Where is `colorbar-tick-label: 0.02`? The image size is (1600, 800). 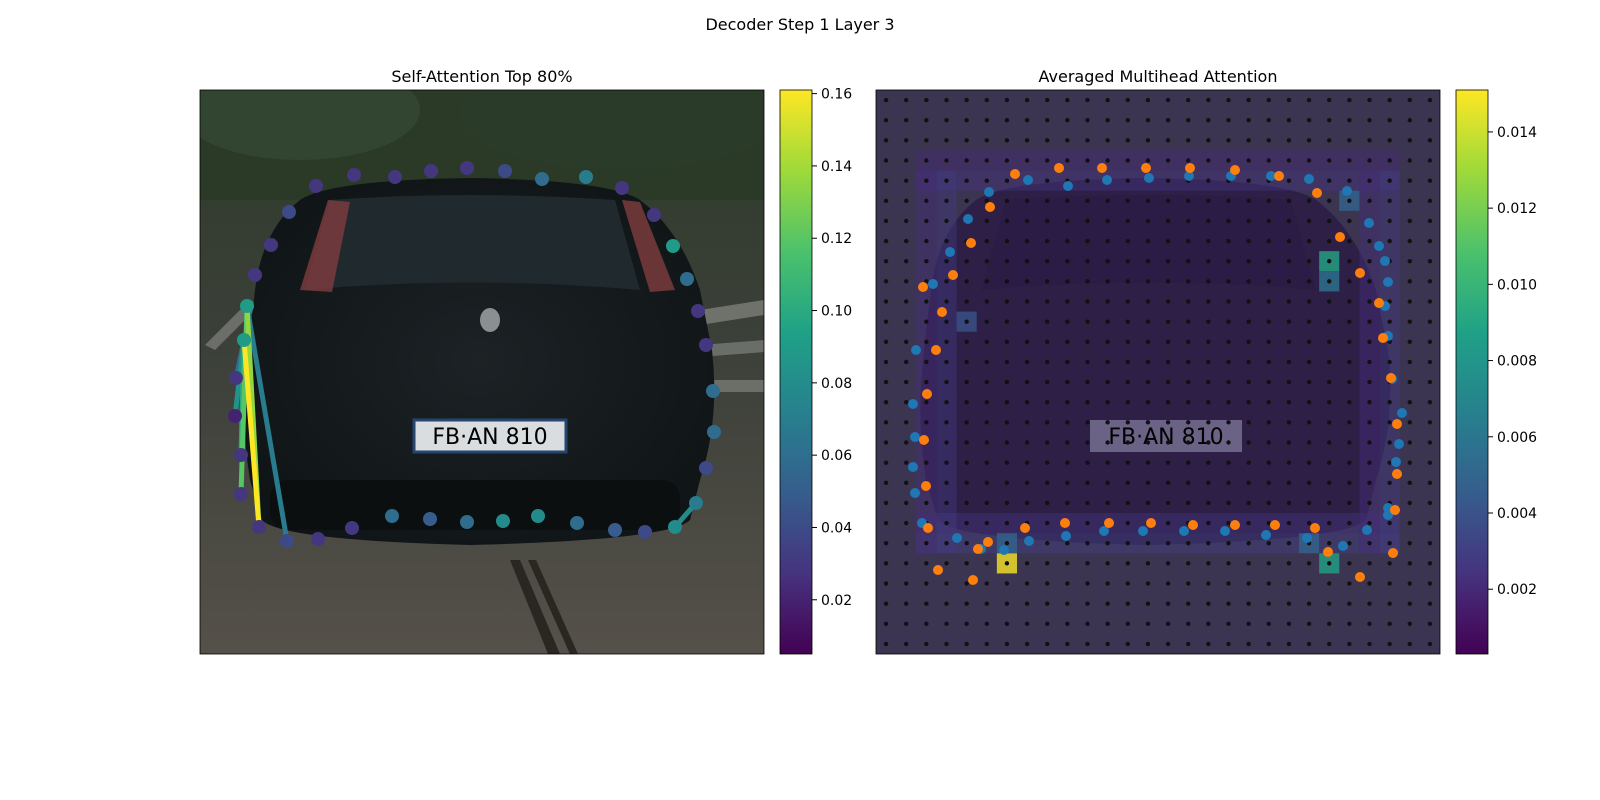
colorbar-tick-label: 0.02 is located at coordinates (836, 601).